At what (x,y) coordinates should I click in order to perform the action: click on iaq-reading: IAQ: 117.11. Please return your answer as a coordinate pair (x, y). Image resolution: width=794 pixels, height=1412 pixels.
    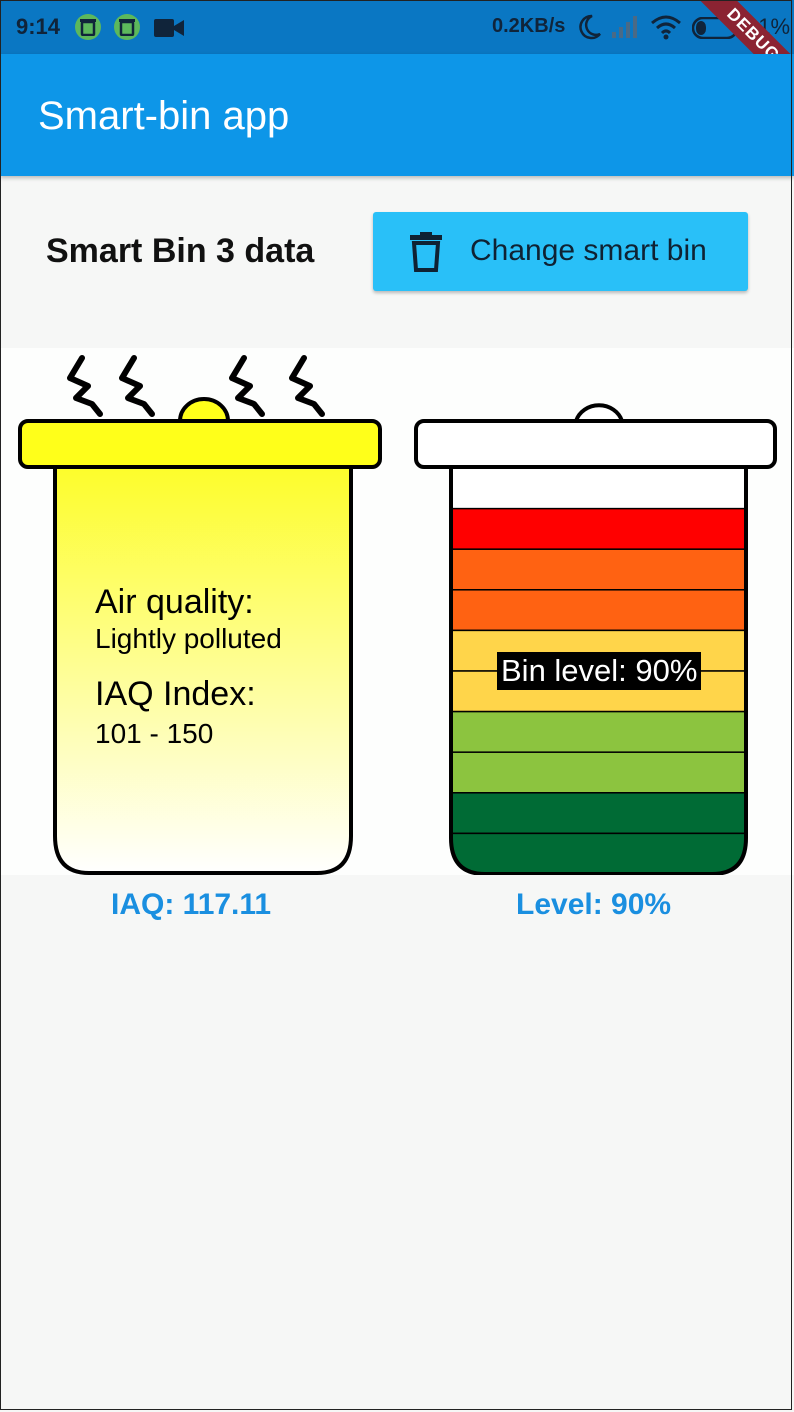
    Looking at the image, I should click on (191, 904).